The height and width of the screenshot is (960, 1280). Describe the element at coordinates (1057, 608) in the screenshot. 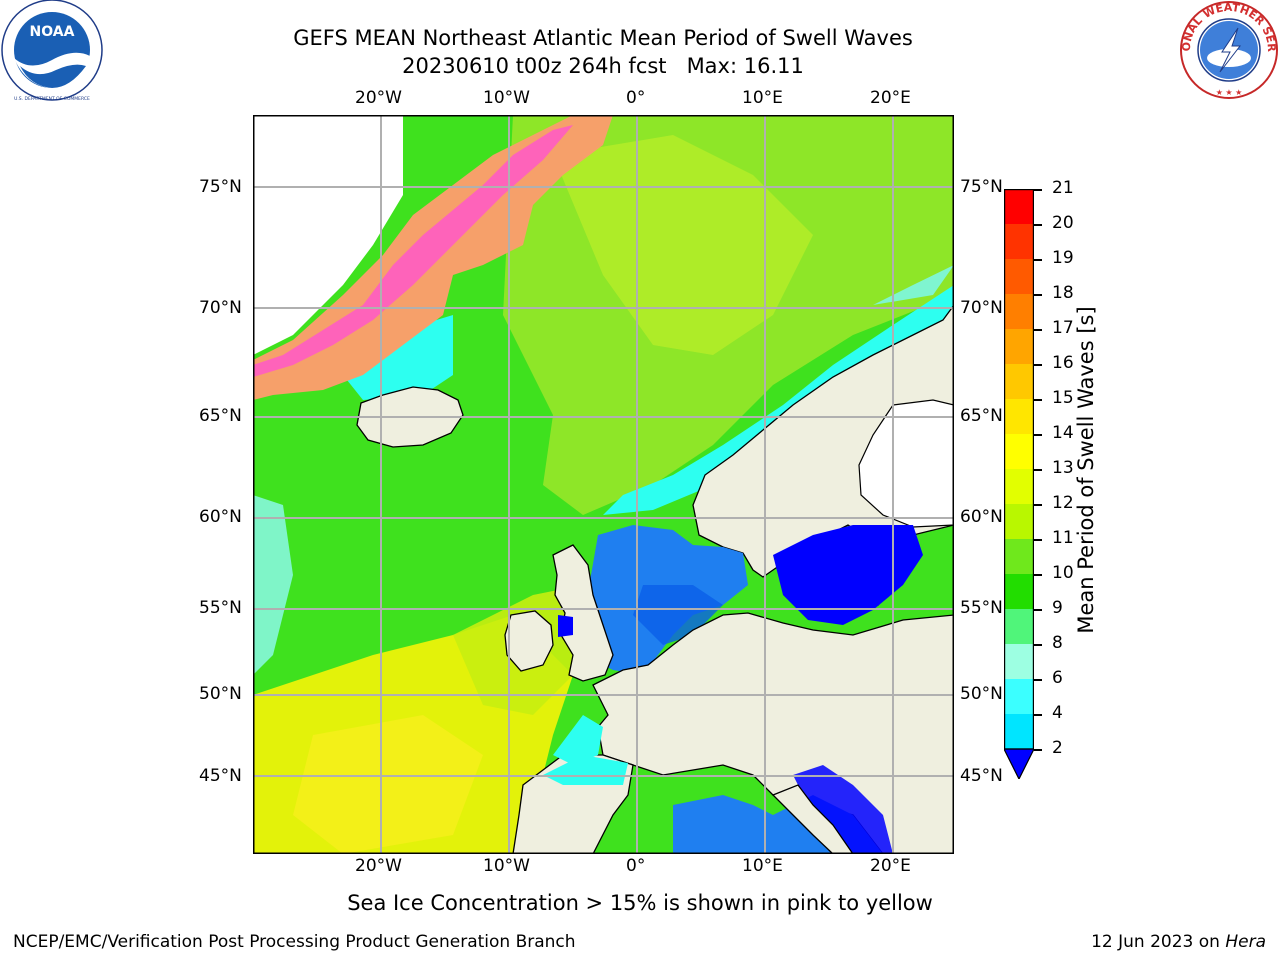

I see `colorbar-tick: 9` at that location.